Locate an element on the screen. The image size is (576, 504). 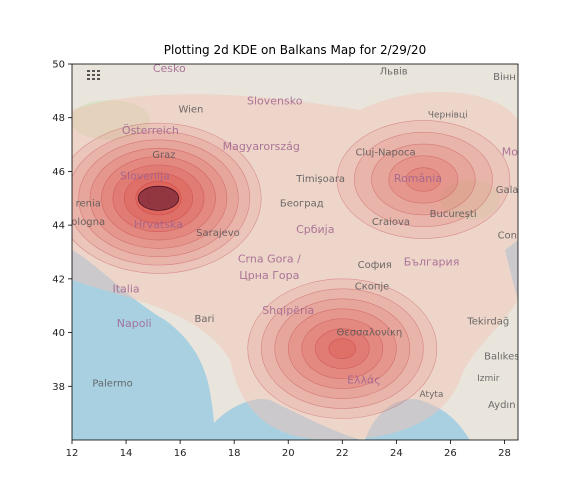
y-tick-label: 38 is located at coordinates (58, 387).